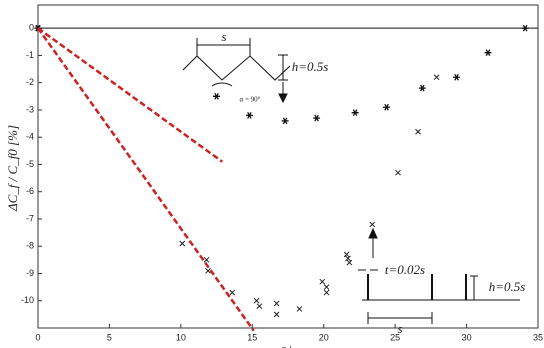 This screenshot has height=348, width=544. I want to click on y-tick-label: -2, so click(30, 82).